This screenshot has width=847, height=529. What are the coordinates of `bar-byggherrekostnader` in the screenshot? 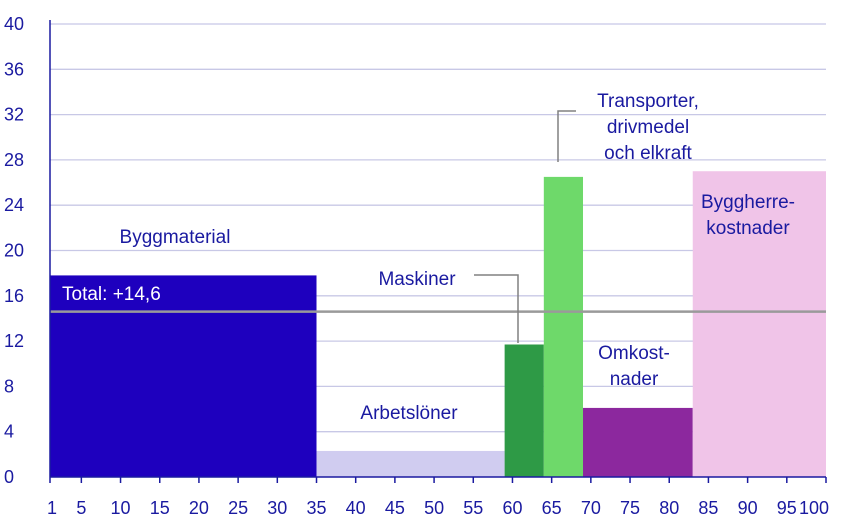 It's located at (759, 324).